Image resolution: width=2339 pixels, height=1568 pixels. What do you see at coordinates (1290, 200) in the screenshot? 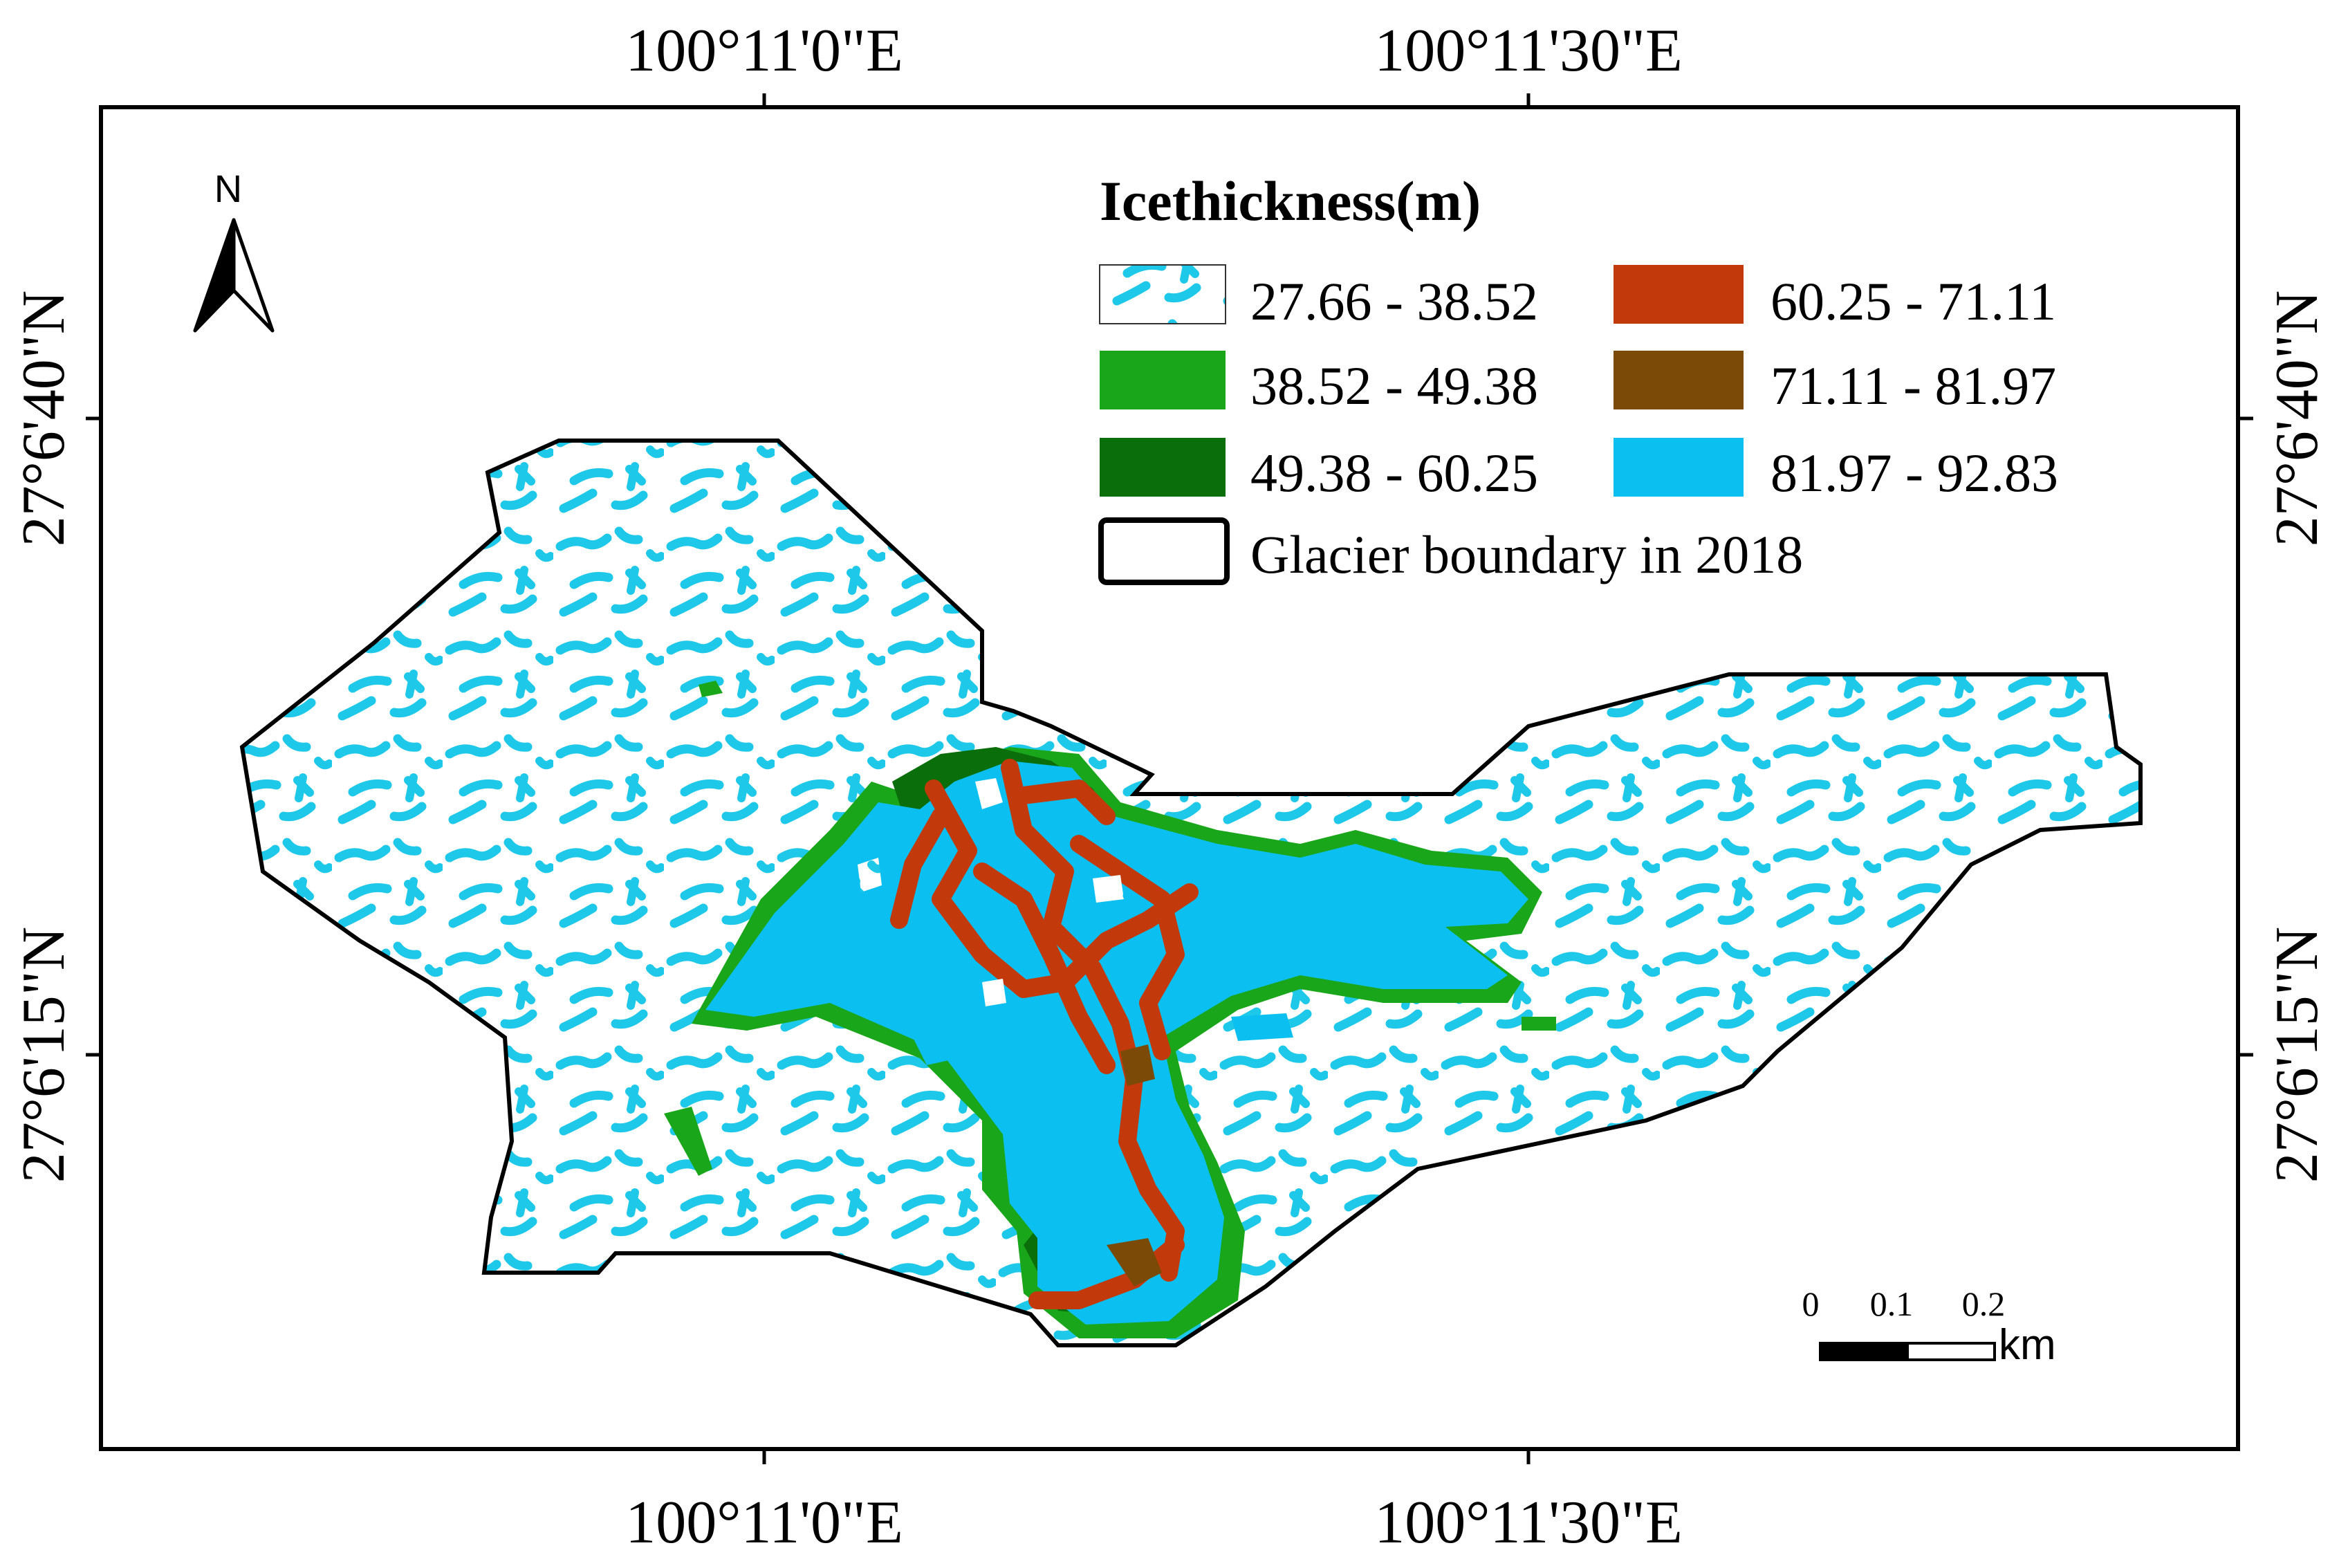
I see `legend-title: Icethickness(m)` at bounding box center [1290, 200].